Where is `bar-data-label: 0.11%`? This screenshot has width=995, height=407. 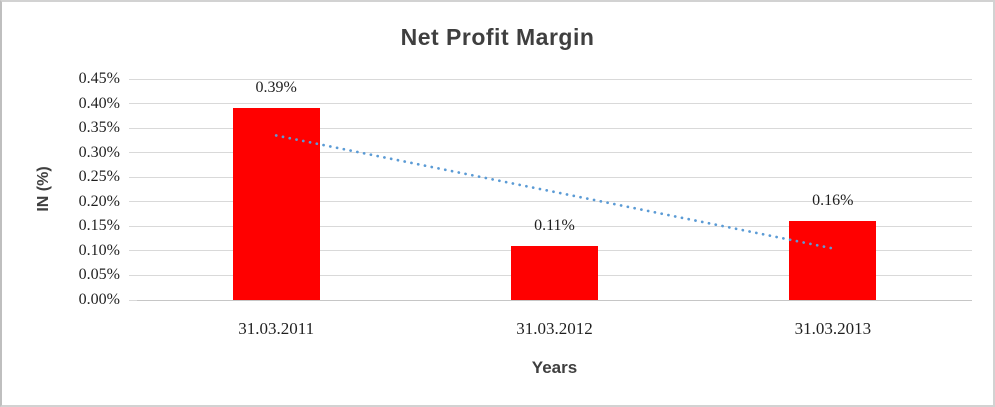
bar-data-label: 0.11% is located at coordinates (554, 225).